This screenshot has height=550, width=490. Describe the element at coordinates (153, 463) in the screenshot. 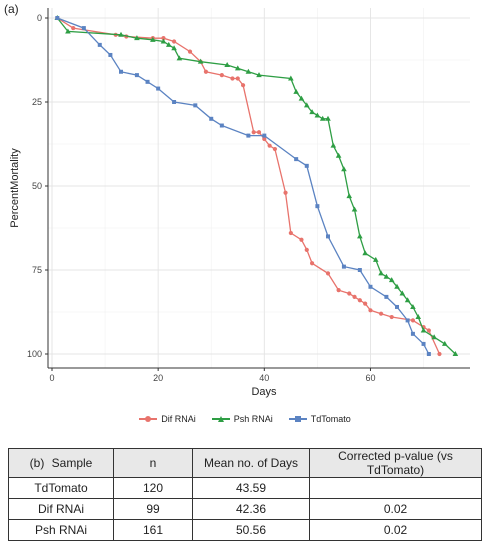

I see `header-n: n` at that location.